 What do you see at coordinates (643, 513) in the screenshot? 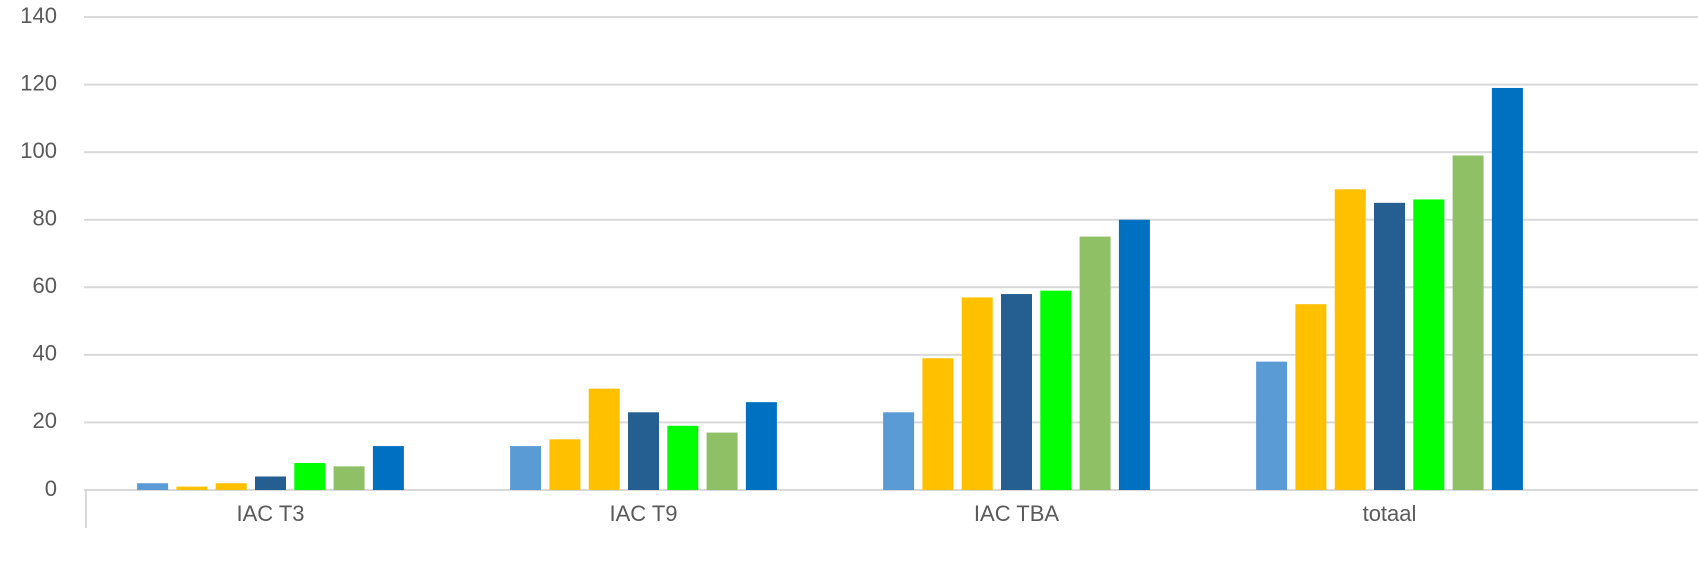
I see `x-tick-label: IAC T9` at bounding box center [643, 513].